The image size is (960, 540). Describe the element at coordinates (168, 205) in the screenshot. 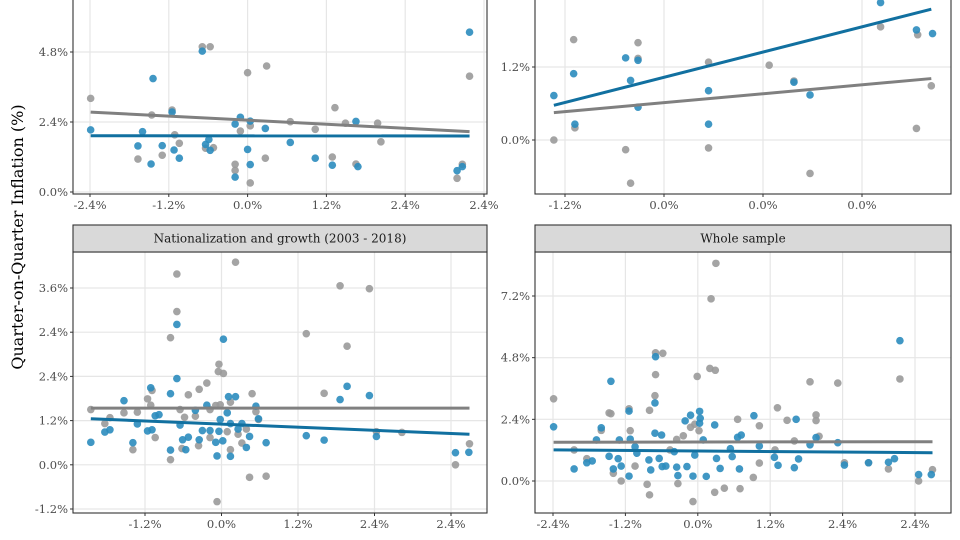

I see `x-tick-label: -1.2%` at that location.